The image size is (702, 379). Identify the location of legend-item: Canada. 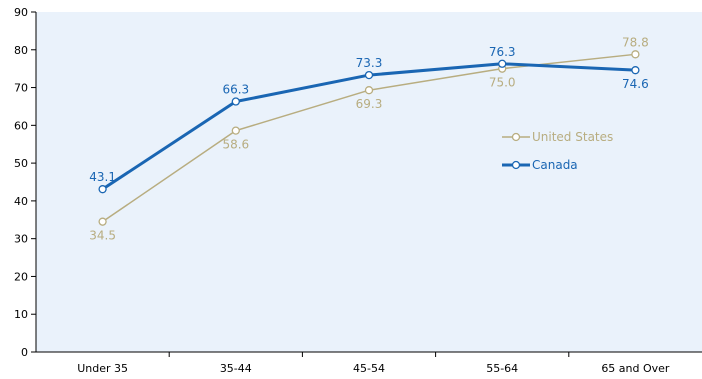
(540, 165).